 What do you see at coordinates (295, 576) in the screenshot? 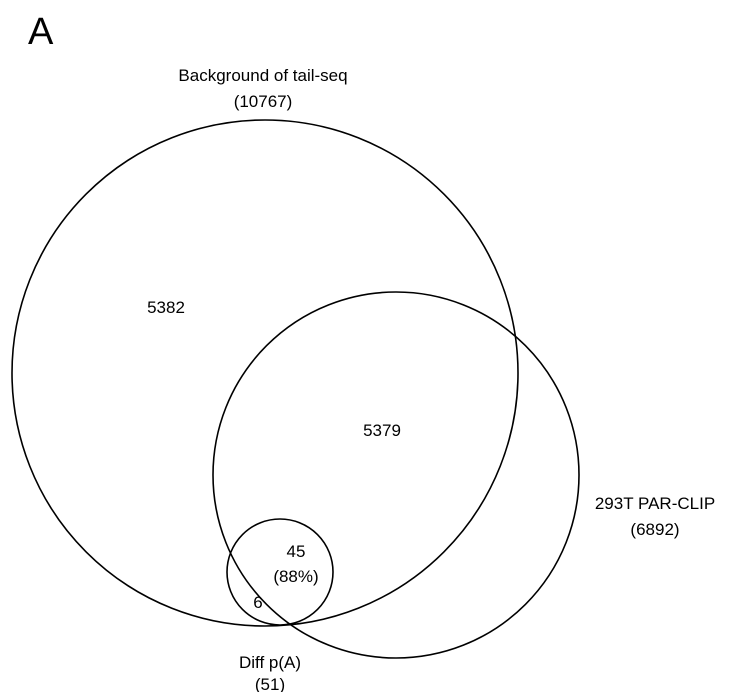
I see `region-diff-in-parclip-percent: (88%)` at bounding box center [295, 576].